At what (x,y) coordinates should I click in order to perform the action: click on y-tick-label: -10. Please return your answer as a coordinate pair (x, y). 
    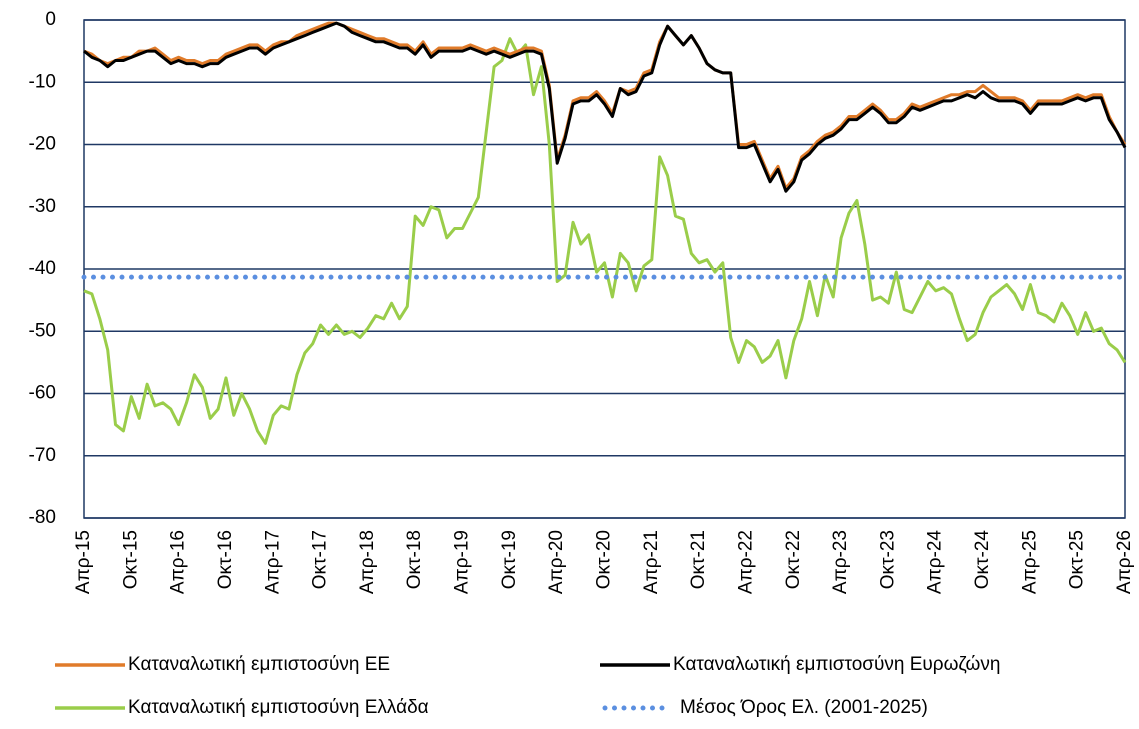
    Looking at the image, I should click on (42, 81).